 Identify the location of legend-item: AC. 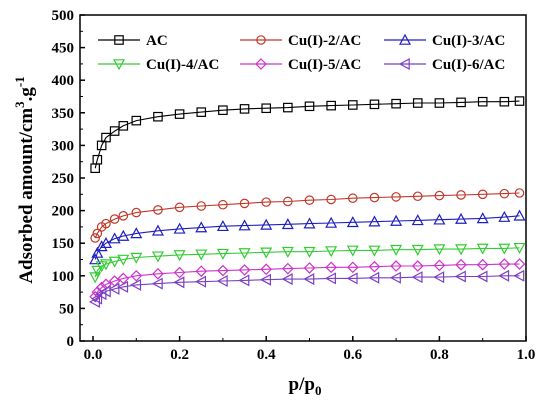
(133, 41).